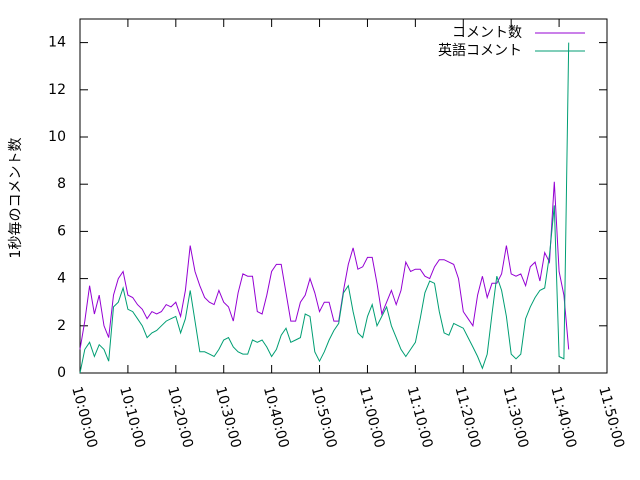 The image size is (640, 480). I want to click on x-tick-label: 10:00:00, so click(84, 417).